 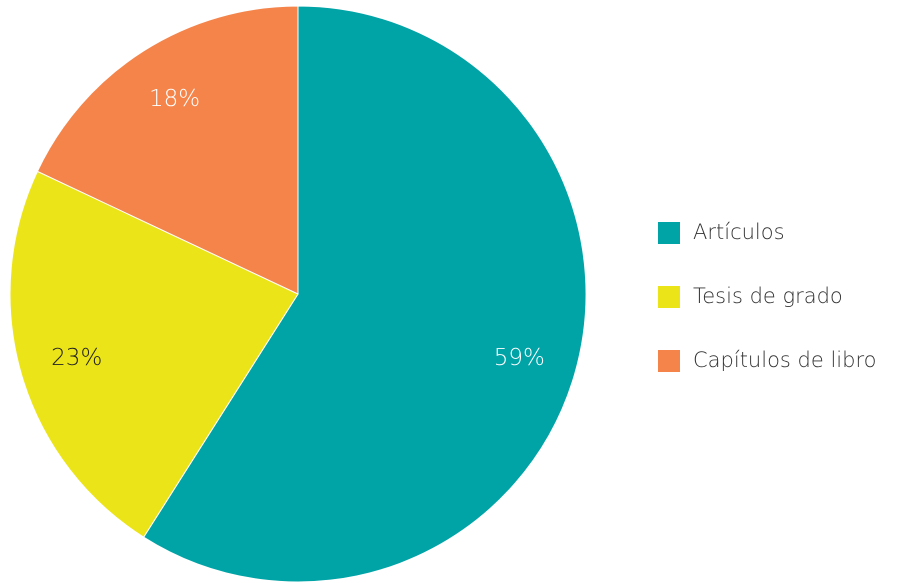 I want to click on value-label: 18%, so click(x=174, y=99).